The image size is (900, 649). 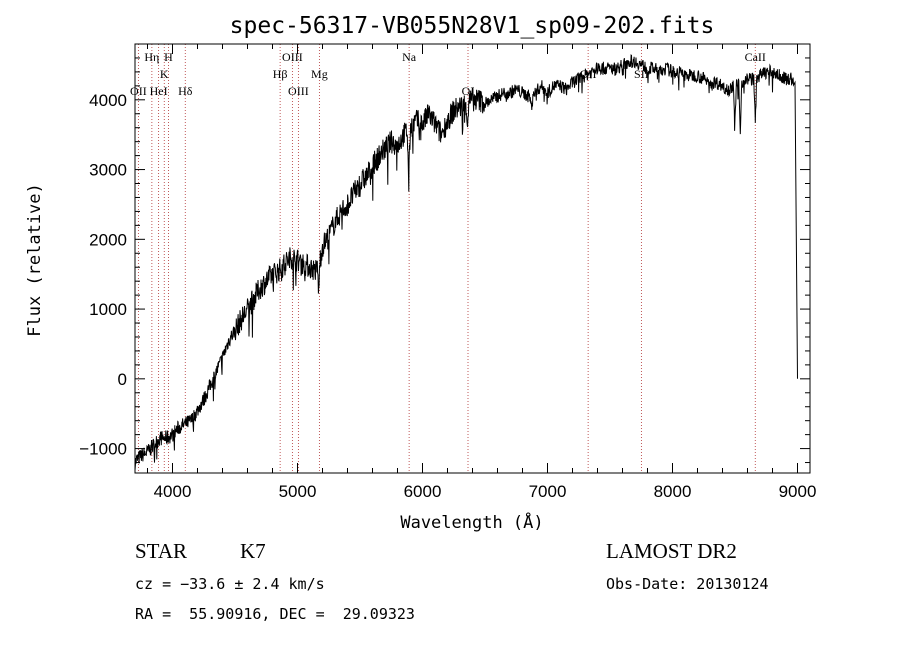 What do you see at coordinates (108, 170) in the screenshot?
I see `y-tick-label: 3000` at bounding box center [108, 170].